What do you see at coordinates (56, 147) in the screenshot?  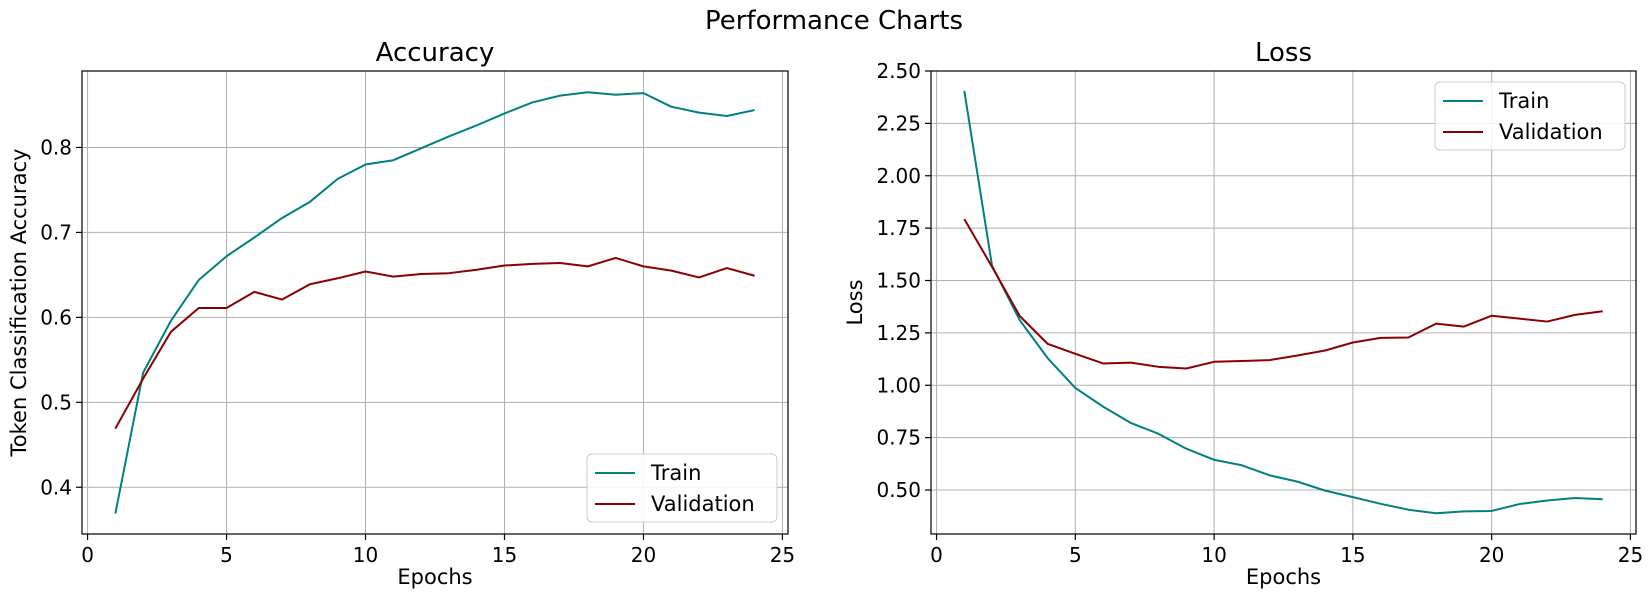 I see `accuracy-y-tick-label: 0.8` at bounding box center [56, 147].